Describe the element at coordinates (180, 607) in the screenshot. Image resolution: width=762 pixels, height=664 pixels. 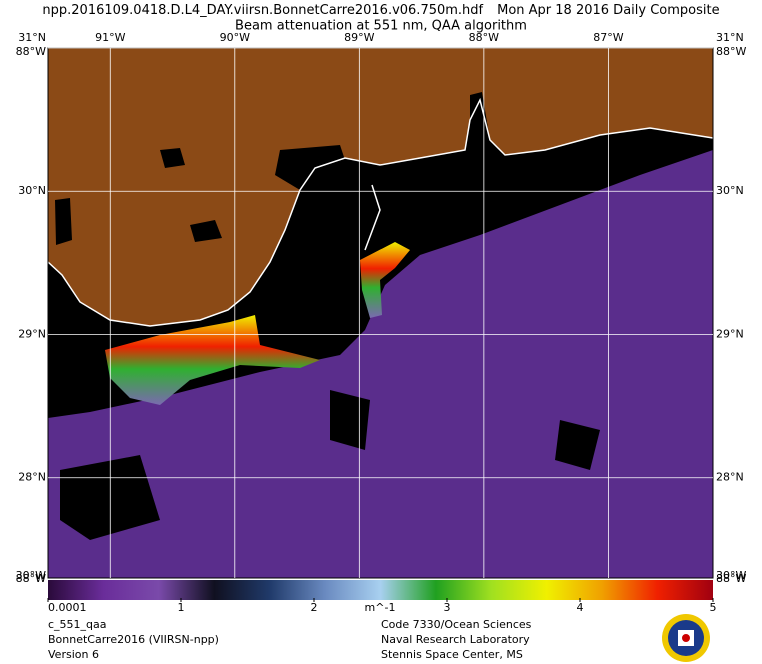
I see `colorbar-tick-label: 1` at that location.